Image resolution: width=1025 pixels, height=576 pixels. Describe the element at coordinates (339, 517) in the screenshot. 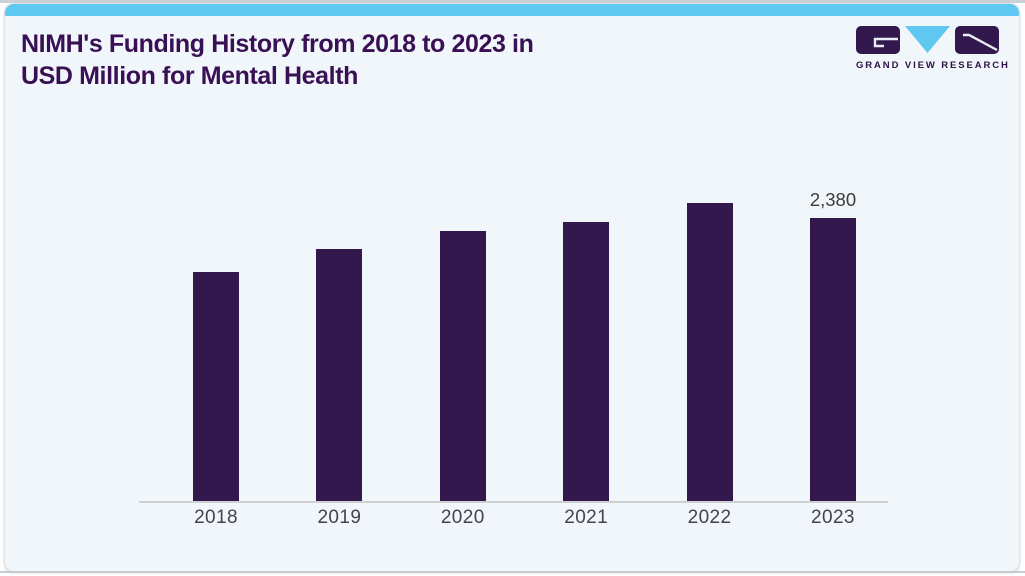

I see `x-axis-label-2019: 2019` at that location.